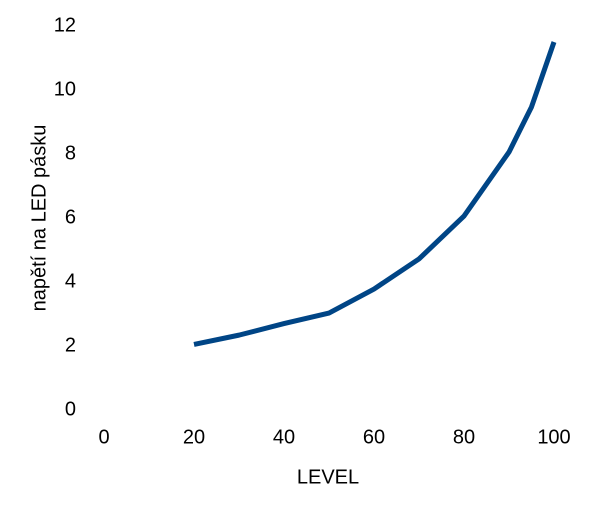 This screenshot has width=600, height=515. I want to click on y-tick-label: 8, so click(70, 153).